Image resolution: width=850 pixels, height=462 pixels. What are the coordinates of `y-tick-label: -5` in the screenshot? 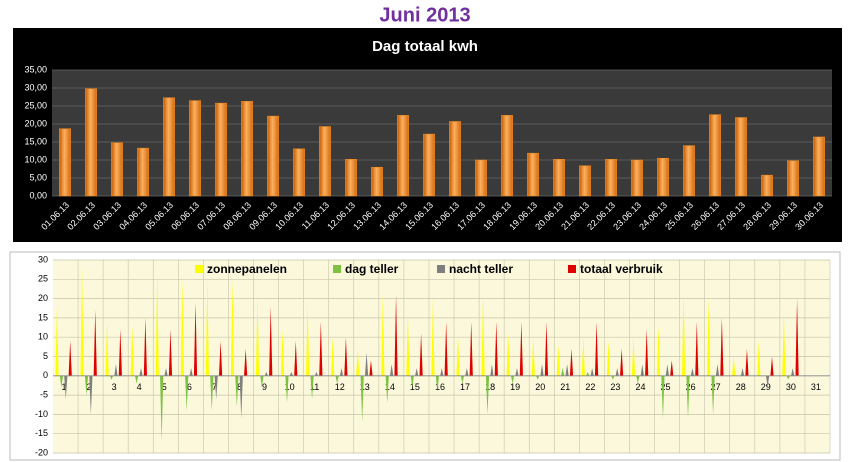 It's located at (44, 394).